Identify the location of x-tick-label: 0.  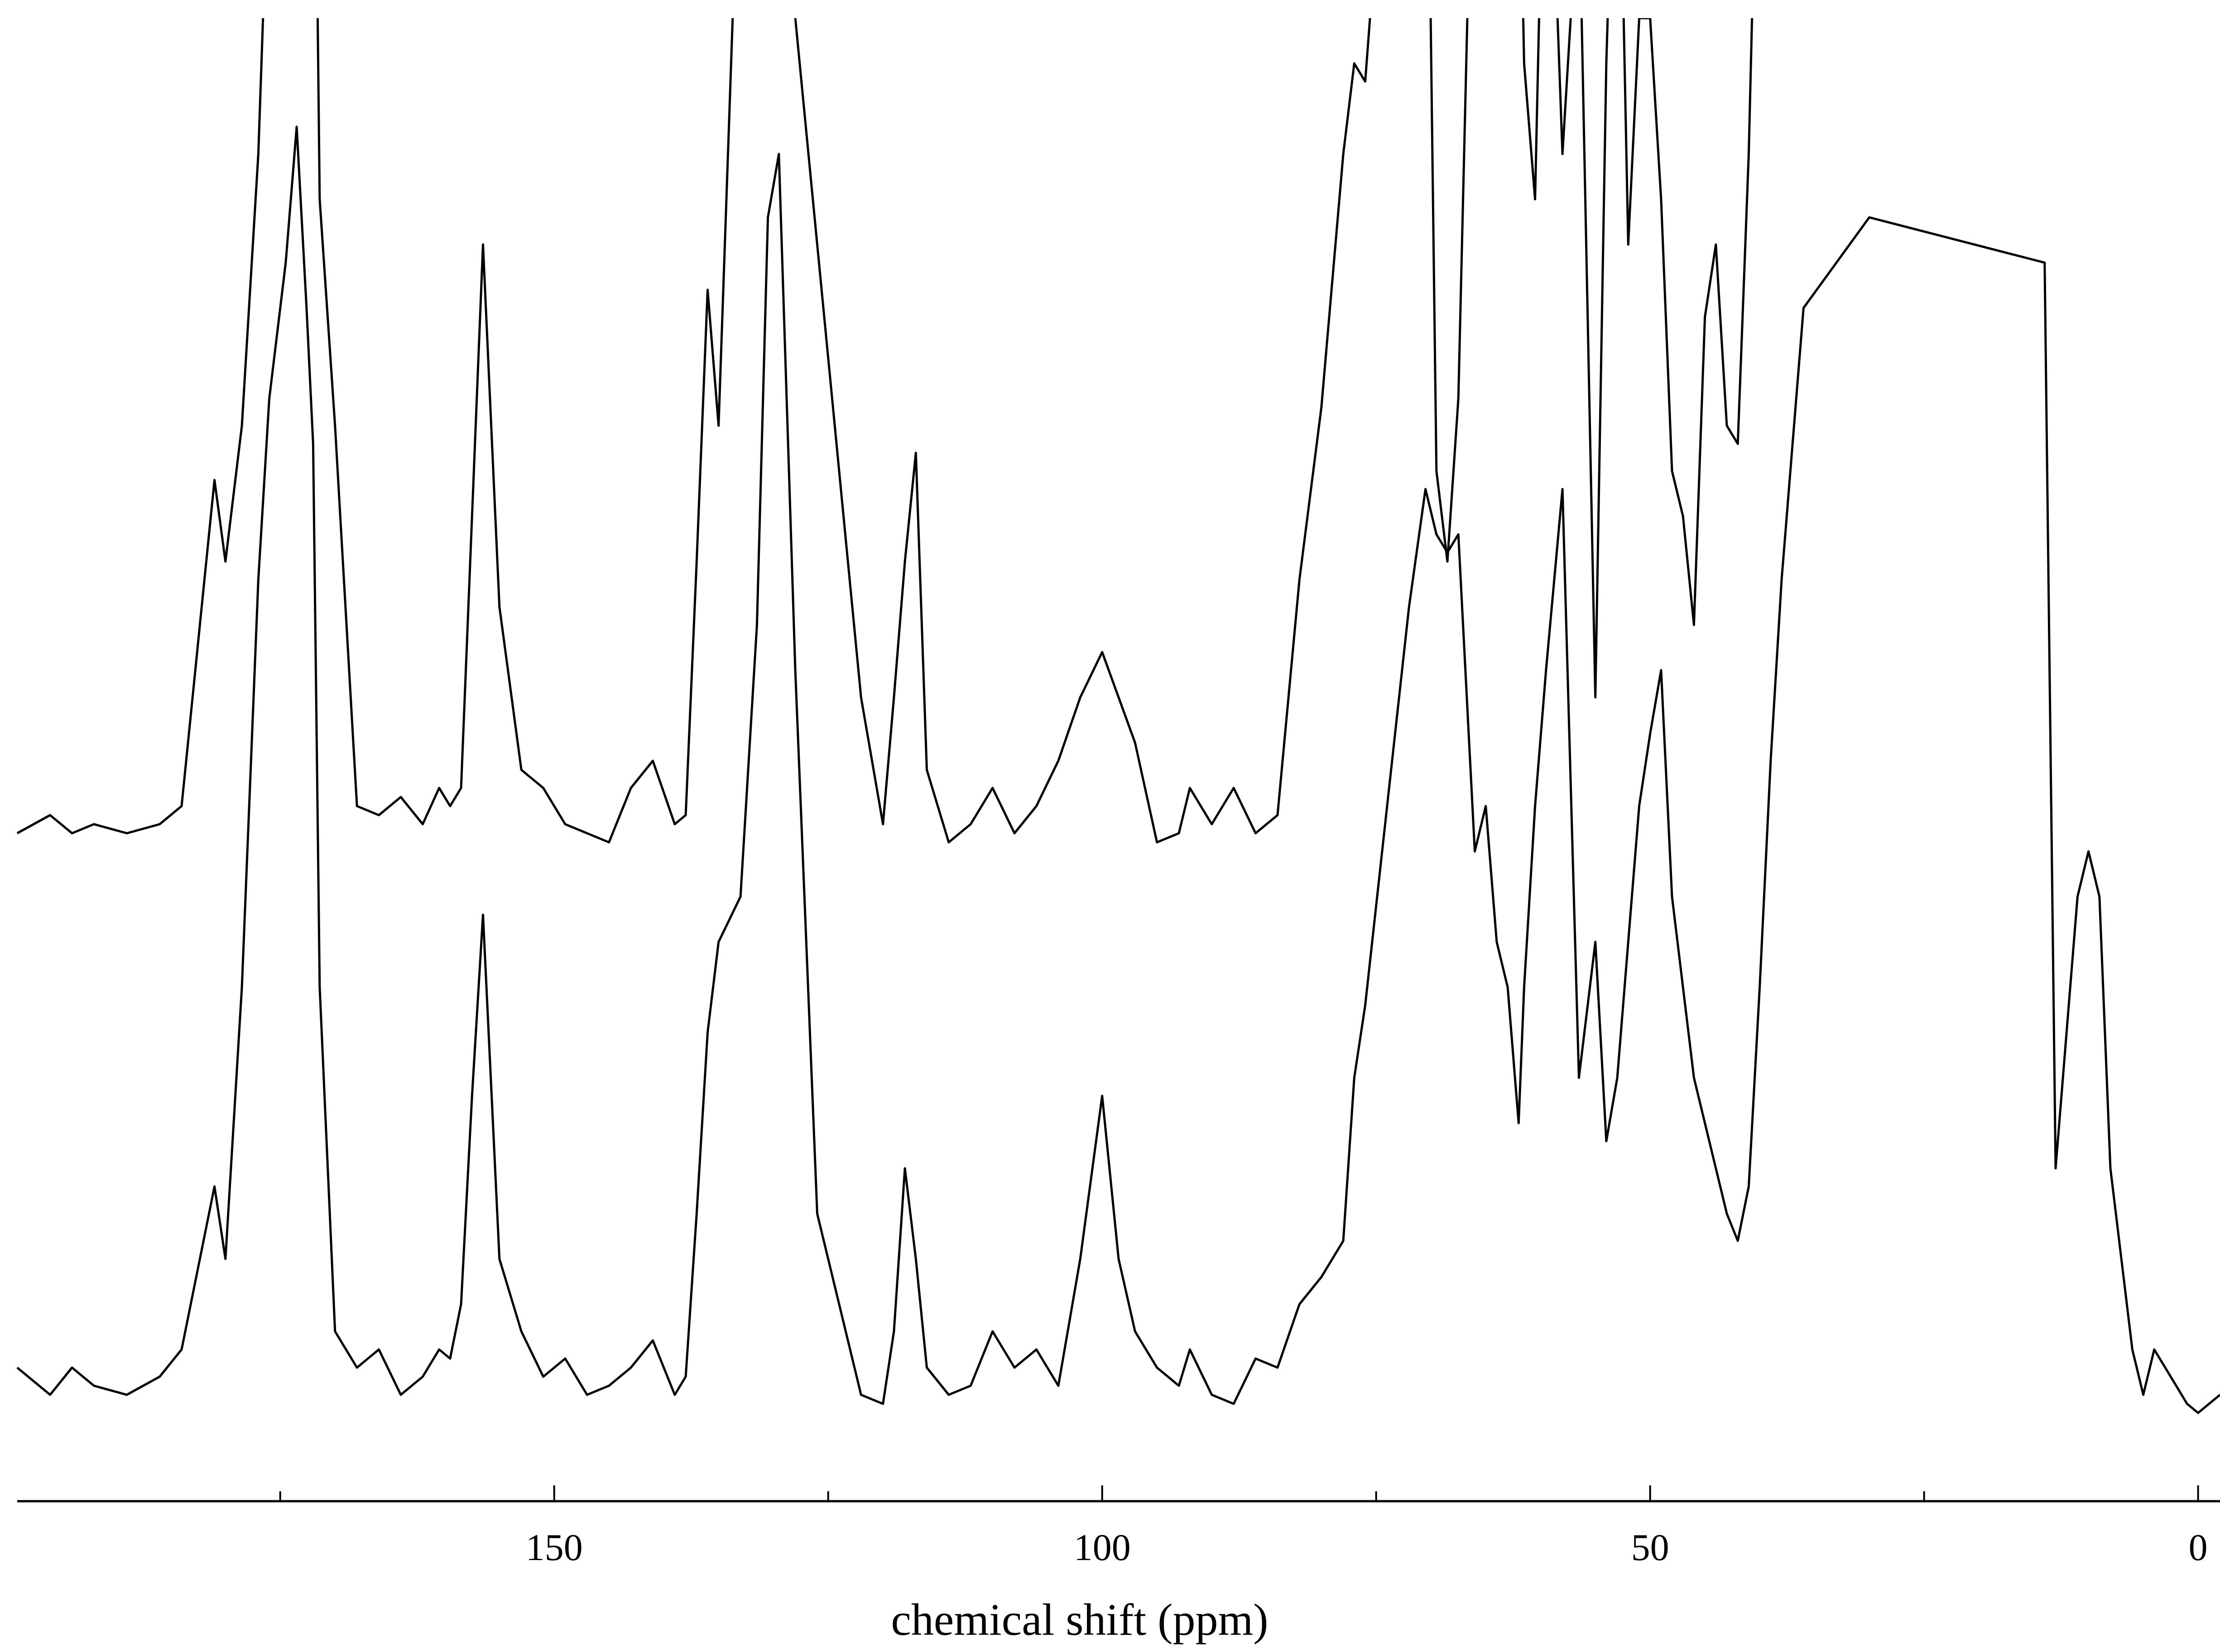
(2198, 1548).